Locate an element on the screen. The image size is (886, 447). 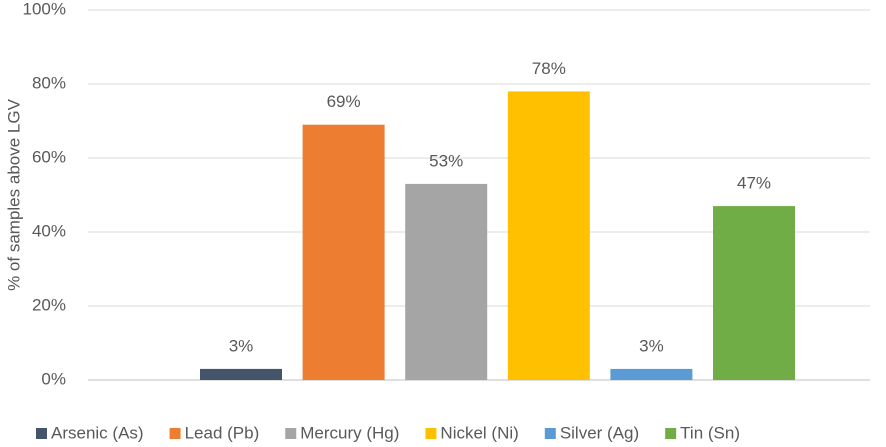
y-tick-label: 100% is located at coordinates (44, 9).